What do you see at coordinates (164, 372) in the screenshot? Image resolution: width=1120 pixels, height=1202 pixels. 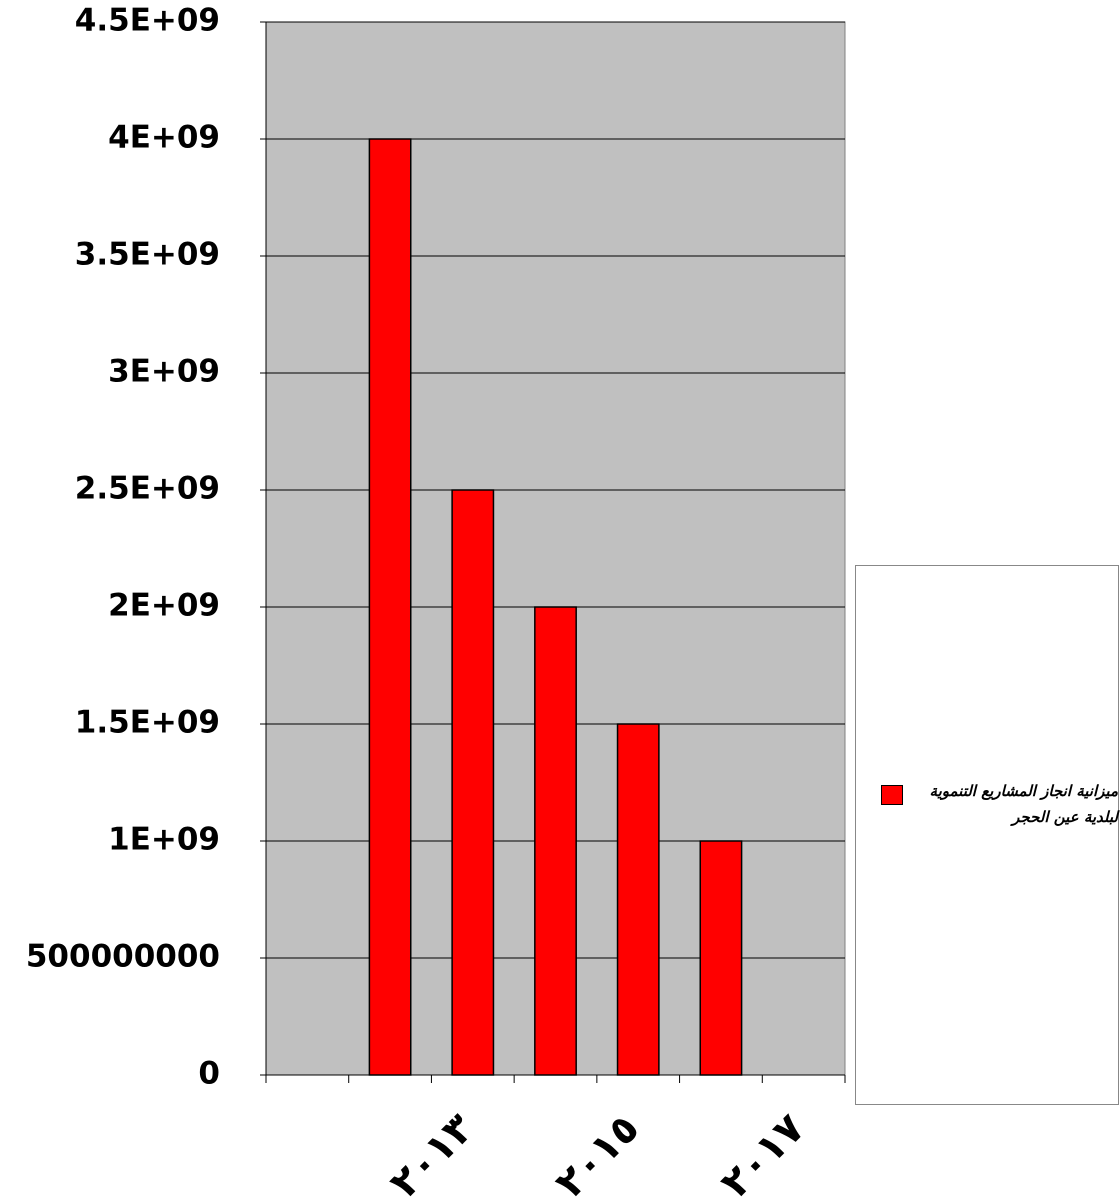 I see `y-tick-label: 3E+09` at bounding box center [164, 372].